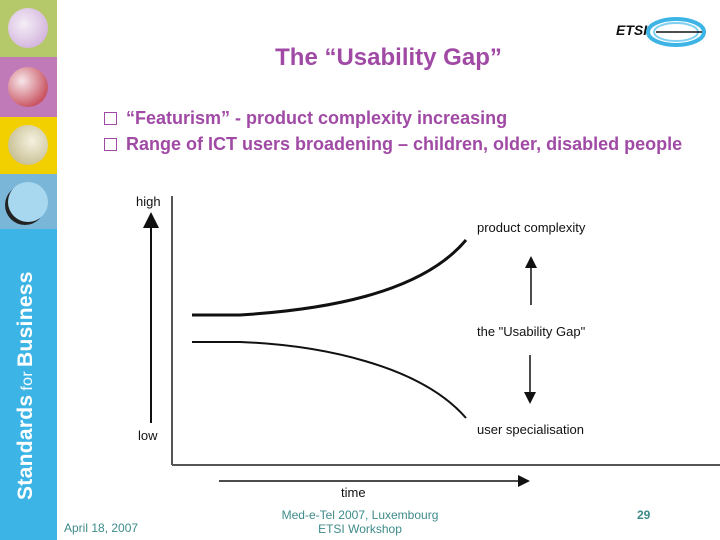  Describe the element at coordinates (25, 385) in the screenshot. I see `standards-for-business-text: StandardsforBusiness` at that location.